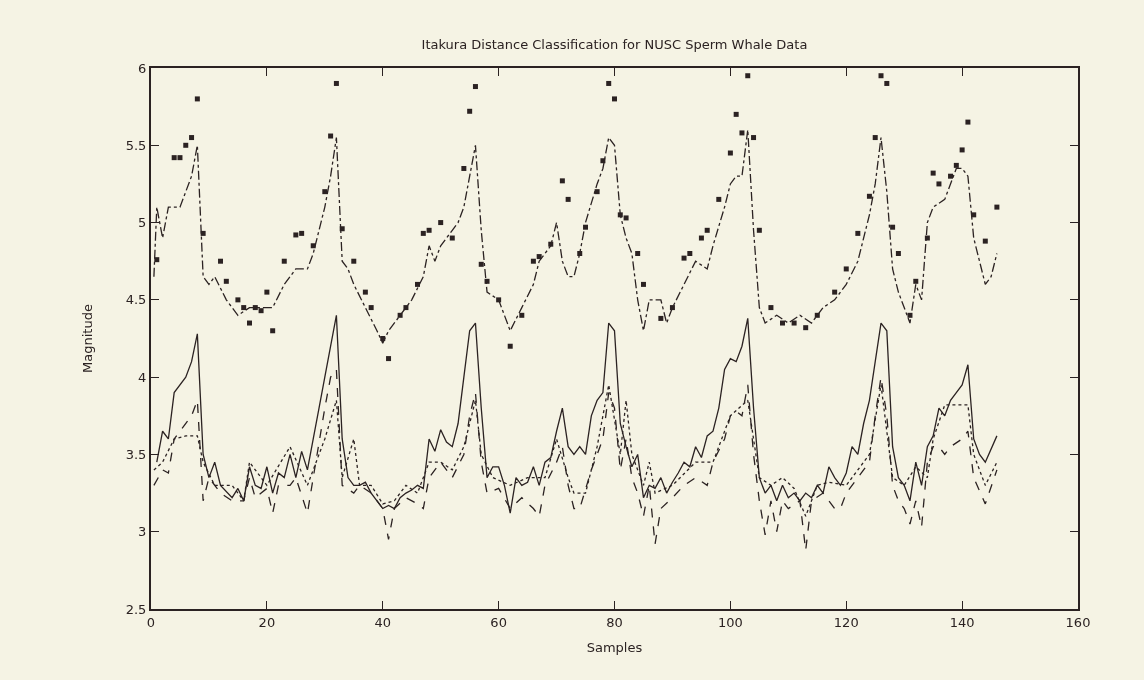 The width and height of the screenshot is (1144, 680). Describe the element at coordinates (498, 622) in the screenshot. I see `x-tick-label: 60` at that location.